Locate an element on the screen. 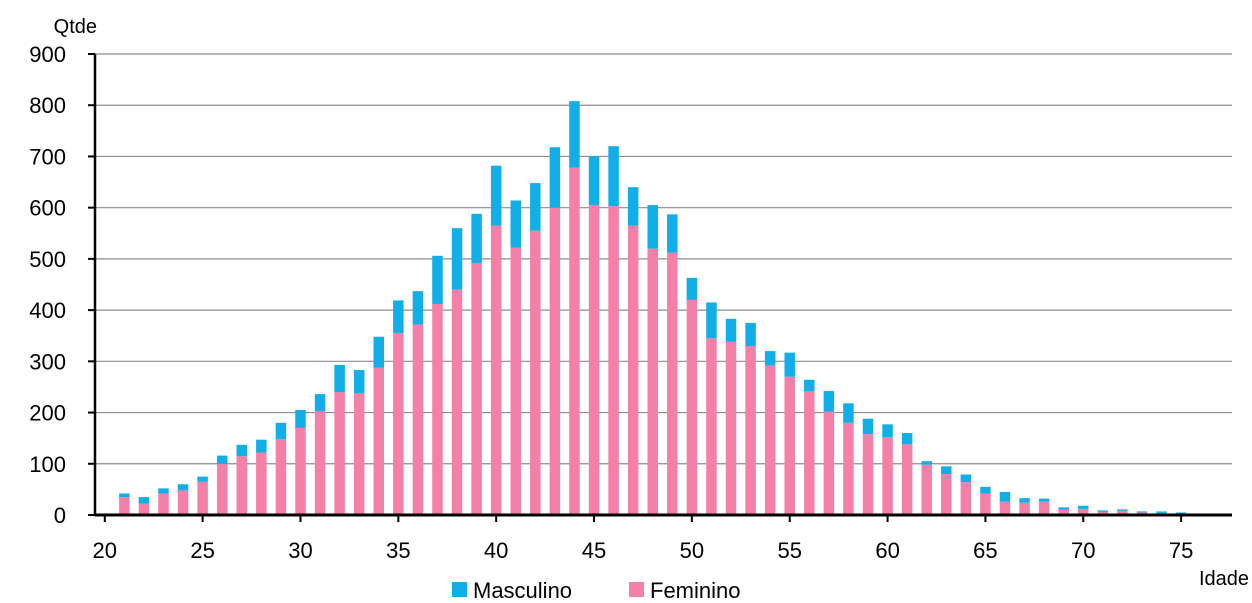 Image resolution: width=1252 pixels, height=603 pixels. x-tick-label: 35 is located at coordinates (398, 550).